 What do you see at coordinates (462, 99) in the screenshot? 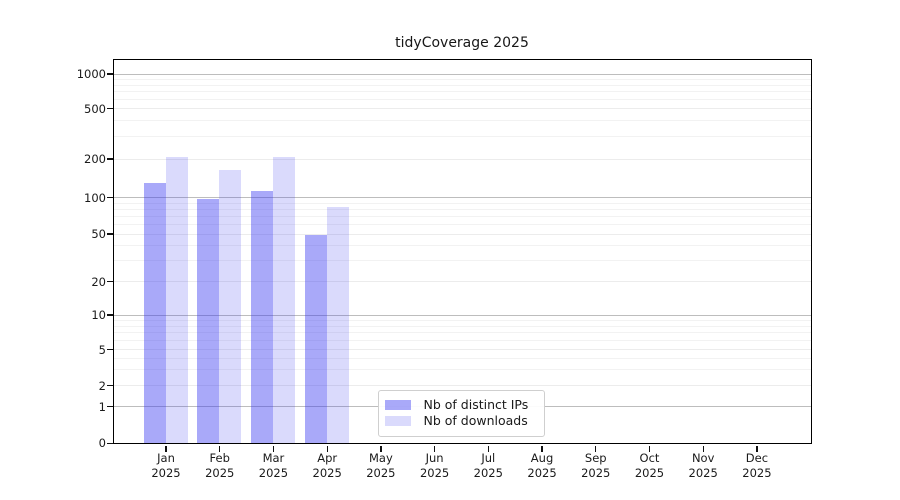
I see `gridline-y600` at bounding box center [462, 99].